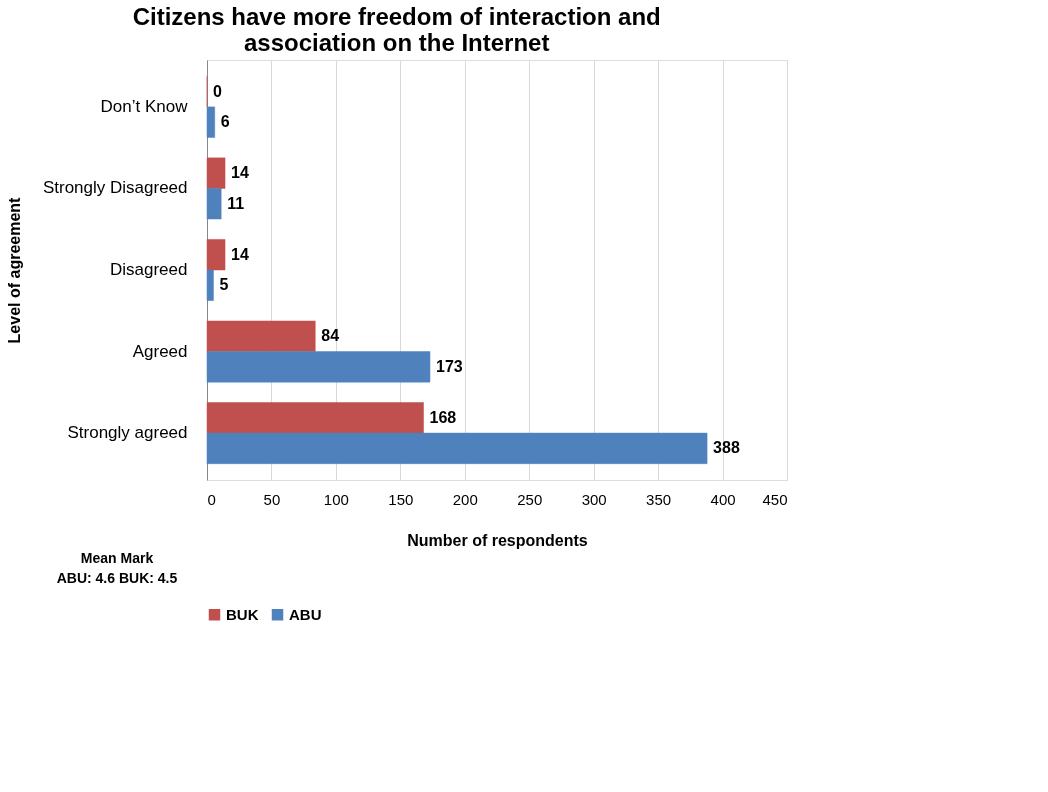  What do you see at coordinates (723, 499) in the screenshot?
I see `x-tick-label: 400` at bounding box center [723, 499].